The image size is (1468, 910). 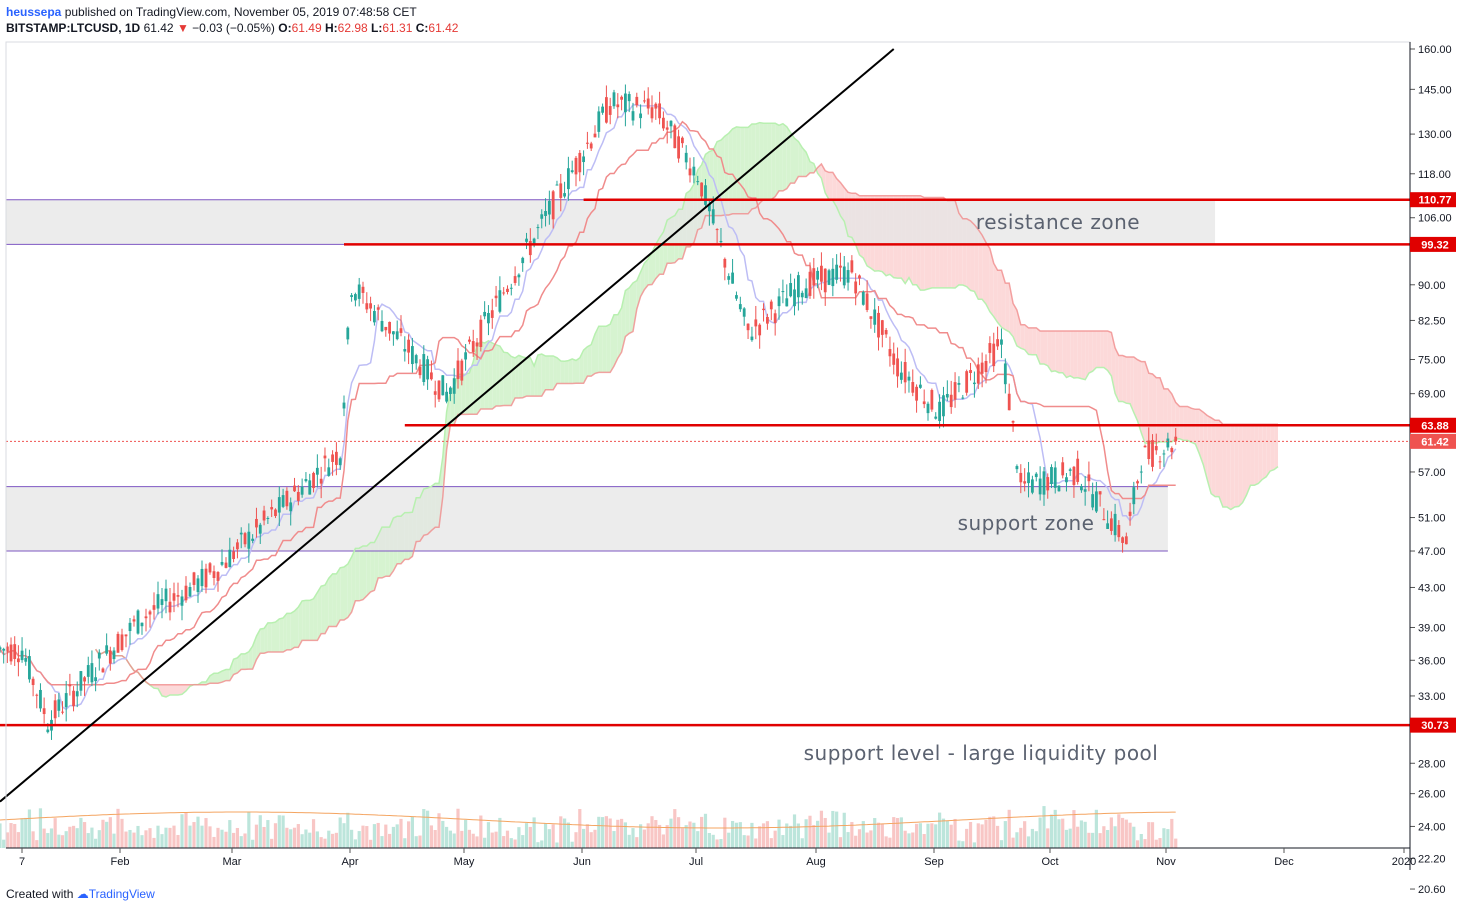 What do you see at coordinates (34, 12) in the screenshot?
I see `author-link: heussepa` at bounding box center [34, 12].